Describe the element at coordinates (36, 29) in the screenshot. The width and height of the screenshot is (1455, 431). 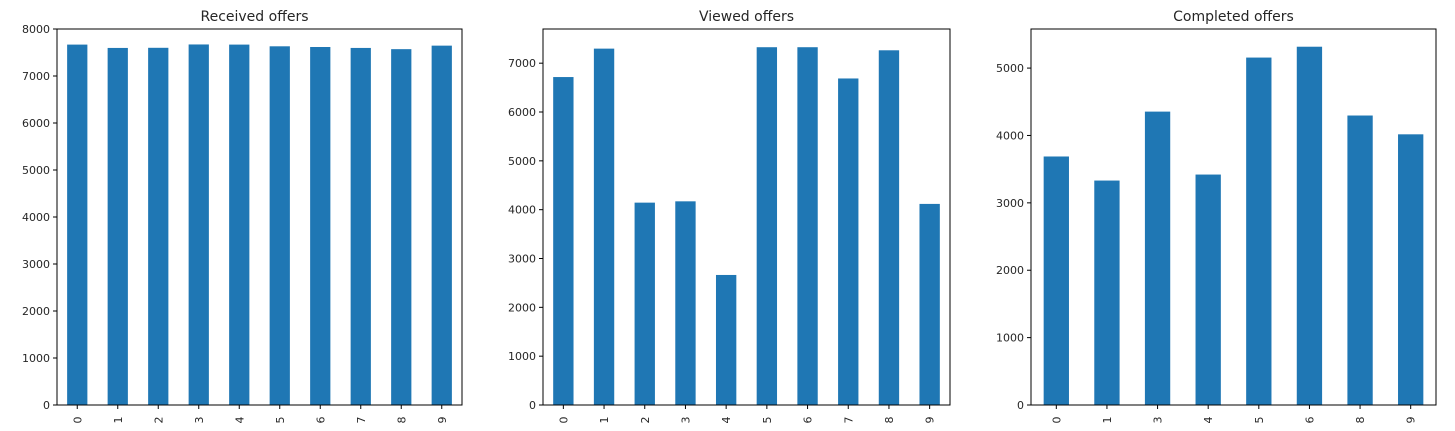
I see `y-tick-label: 8000` at that location.